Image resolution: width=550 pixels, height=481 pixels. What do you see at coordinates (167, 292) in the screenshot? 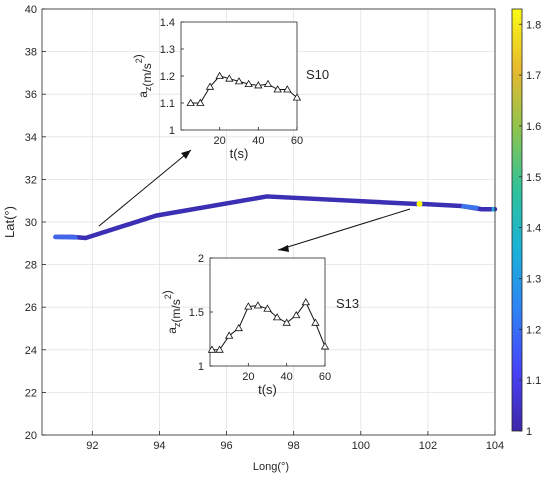
I see `inset-y-label-part: )` at bounding box center [167, 292].